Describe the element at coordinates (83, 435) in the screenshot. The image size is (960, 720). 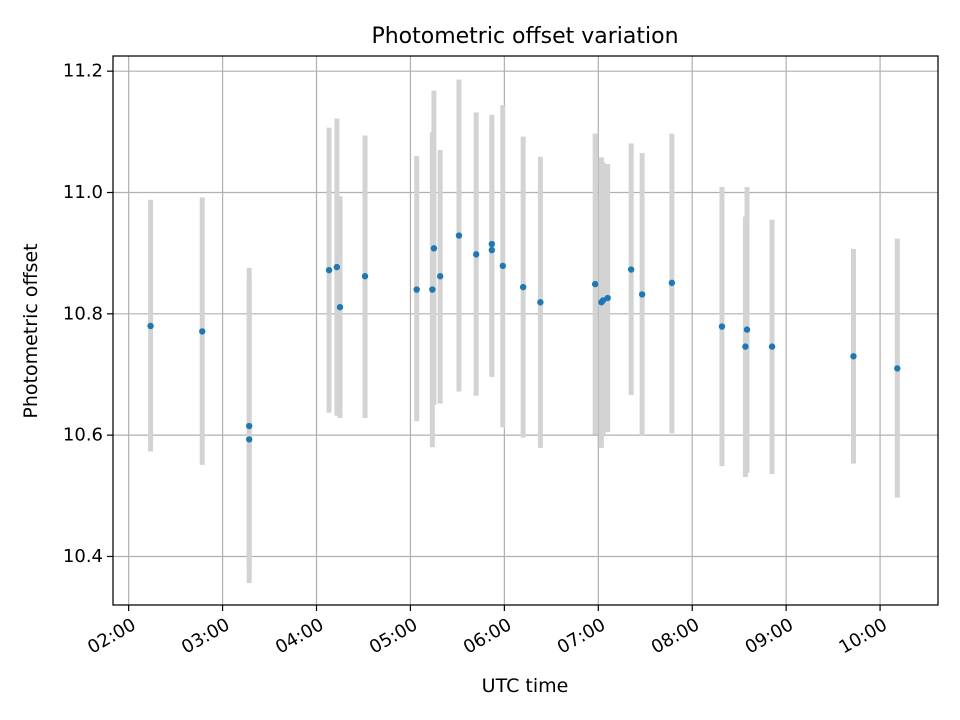
I see `y-tick-label: 10.6` at that location.